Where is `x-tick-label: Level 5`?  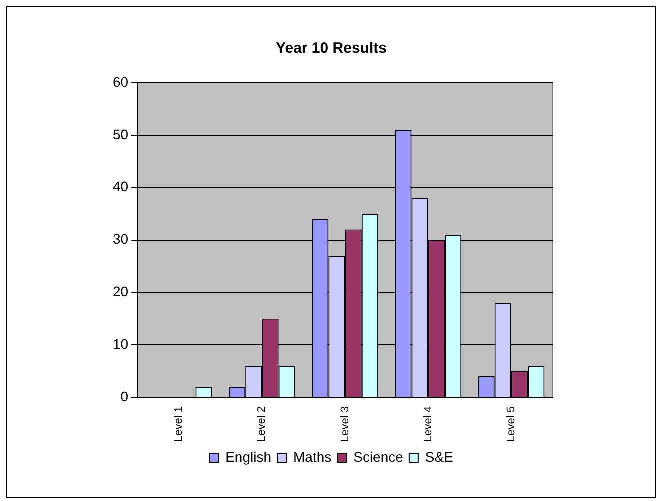
x-tick-label: Level 5 is located at coordinates (511, 424).